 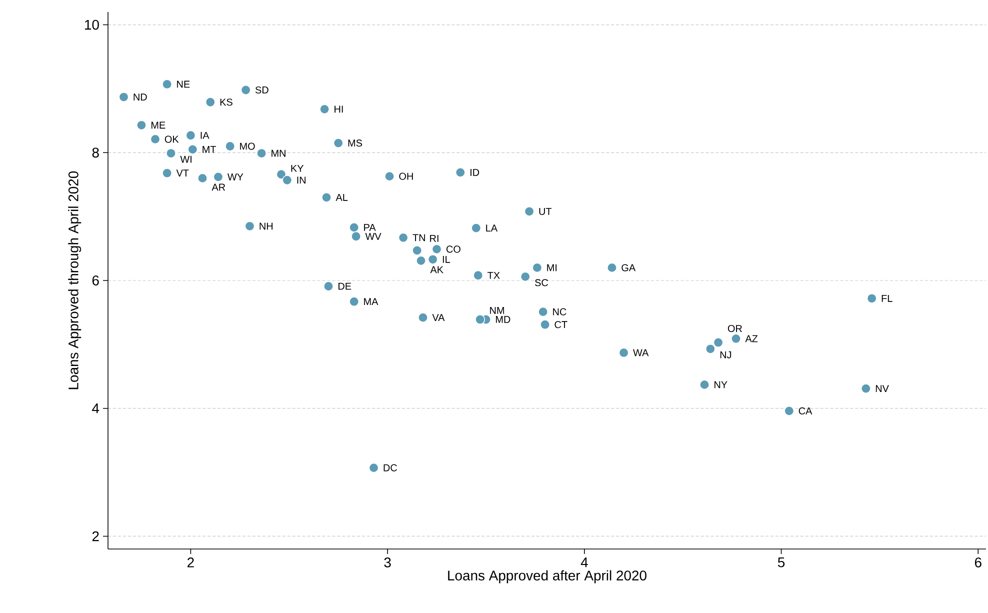 I want to click on annotation: GA, so click(x=629, y=268).